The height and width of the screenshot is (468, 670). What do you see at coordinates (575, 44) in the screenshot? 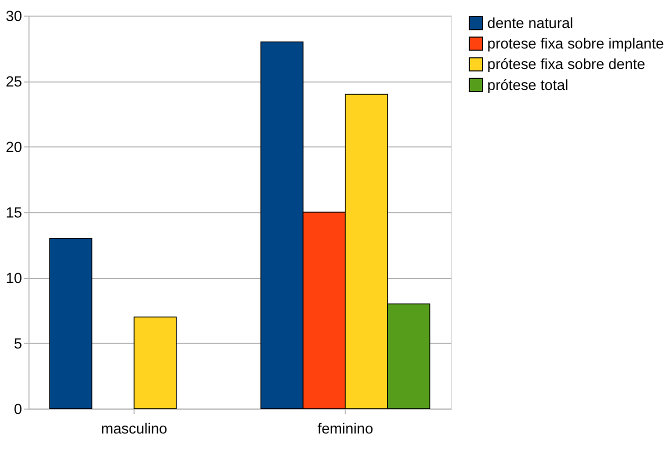
I see `legend-label: protese fixa sobre implante` at bounding box center [575, 44].